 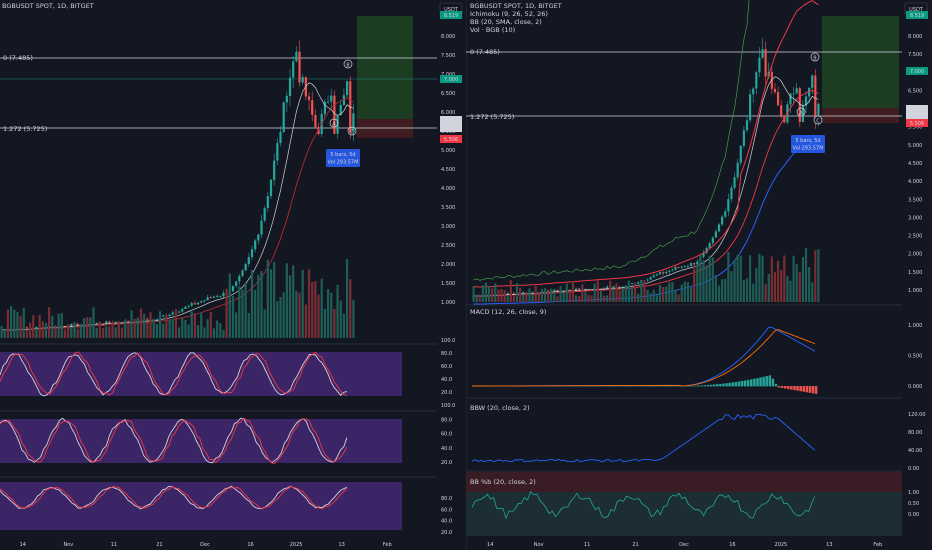 What do you see at coordinates (509, 14) in the screenshot?
I see `legend-ichimoku: Ichimoku (9, 26, 52, 26)` at bounding box center [509, 14].